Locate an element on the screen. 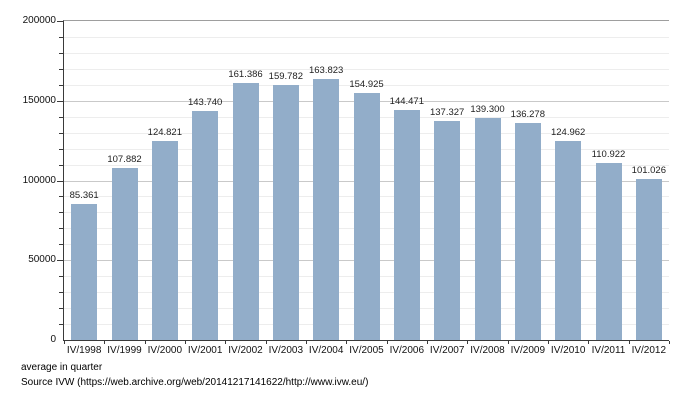 Image resolution: width=700 pixels, height=400 pixels. bar-value-label: 101.026 is located at coordinates (648, 170).